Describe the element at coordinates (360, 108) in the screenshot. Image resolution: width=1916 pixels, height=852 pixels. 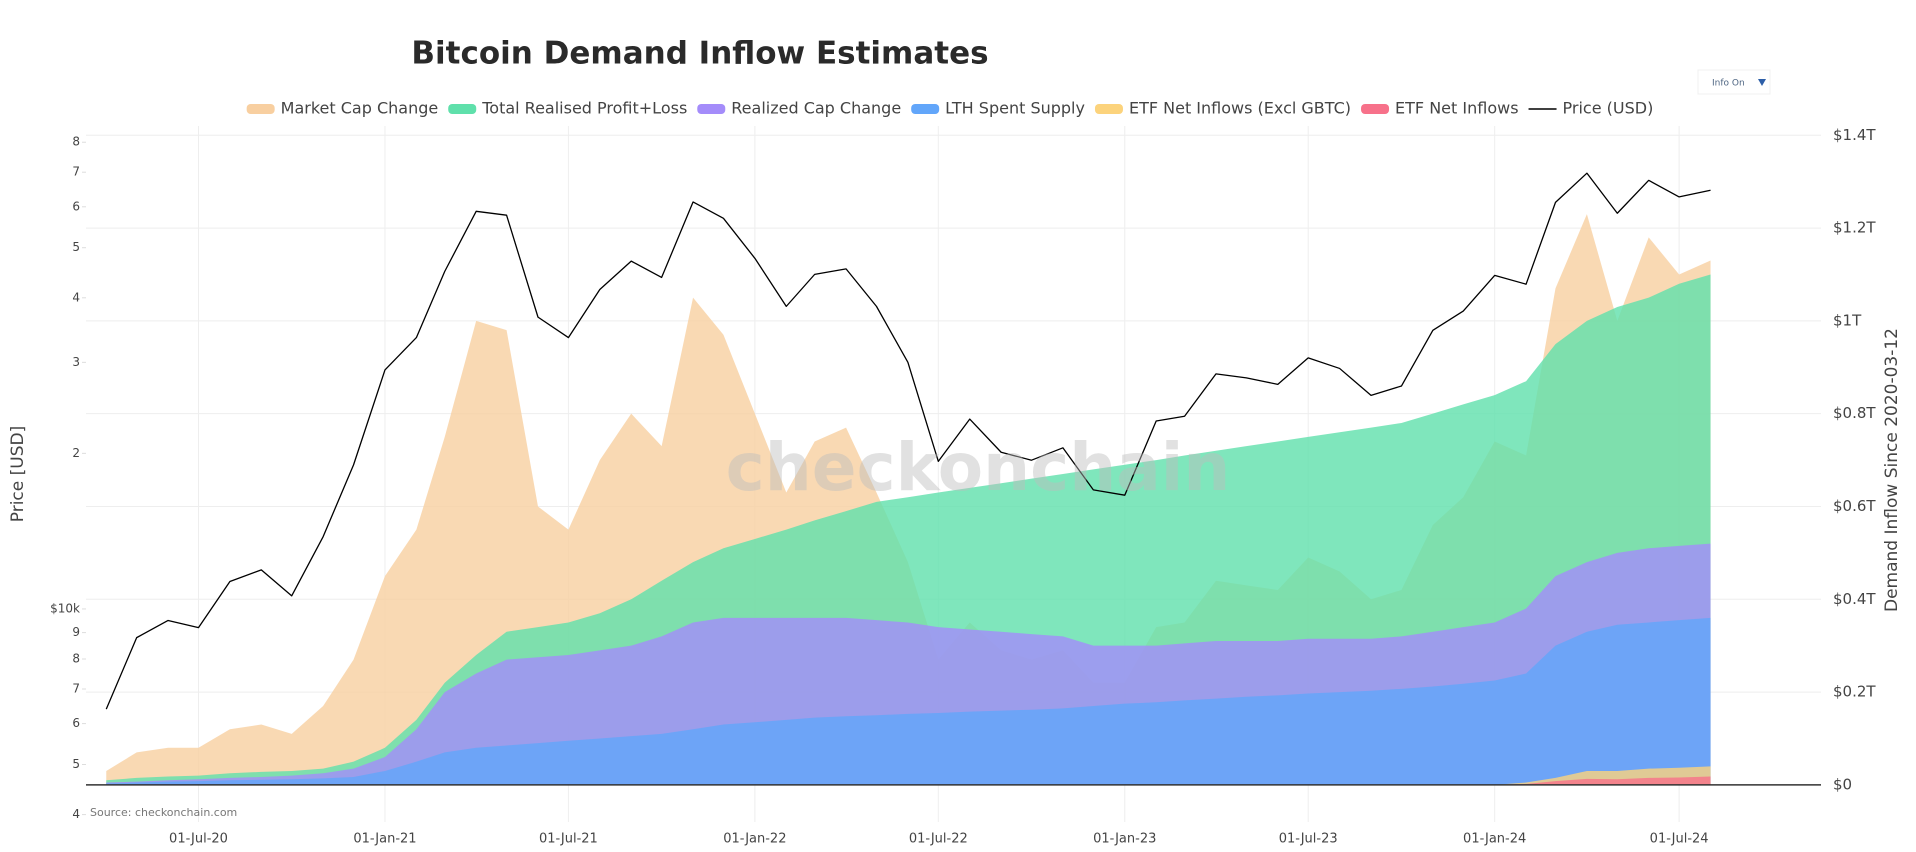
I see `legend-label: Market Cap Change` at that location.